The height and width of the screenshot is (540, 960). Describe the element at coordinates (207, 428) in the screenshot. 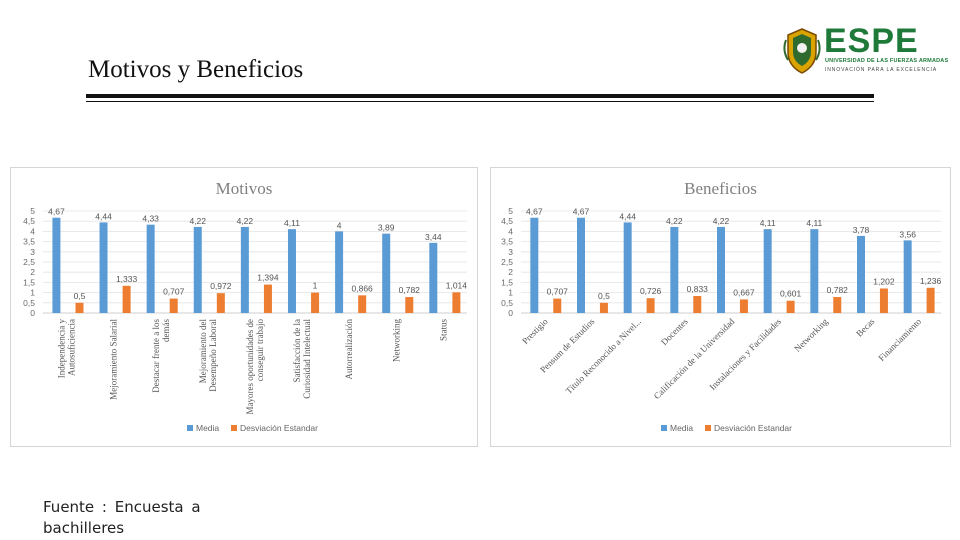

I see `motivos-legend-label-media: Media` at that location.